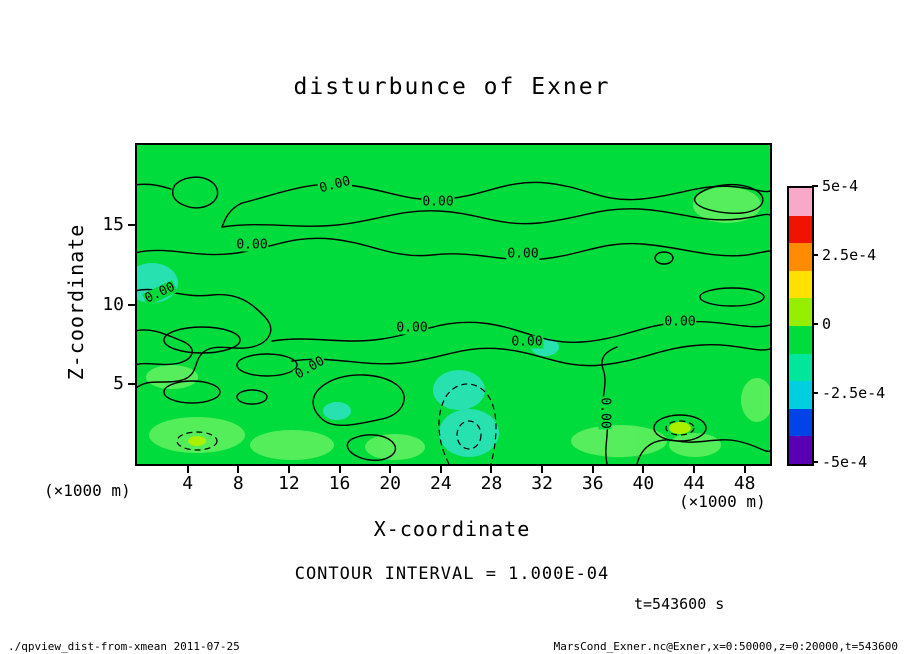 The width and height of the screenshot is (904, 654). Describe the element at coordinates (238, 483) in the screenshot. I see `x-tick-label: 8` at that location.